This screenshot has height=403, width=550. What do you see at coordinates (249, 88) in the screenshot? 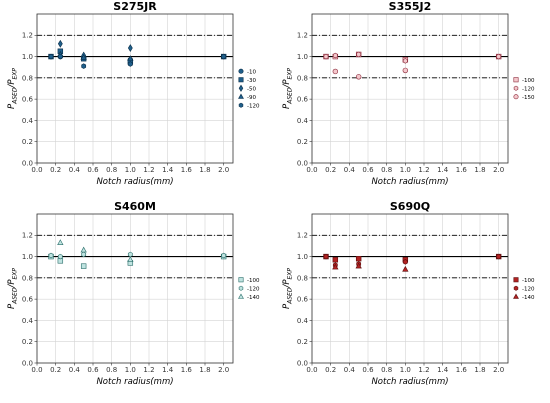
I see `legend: -10 -30 -50 -90 -120` at bounding box center [249, 88].